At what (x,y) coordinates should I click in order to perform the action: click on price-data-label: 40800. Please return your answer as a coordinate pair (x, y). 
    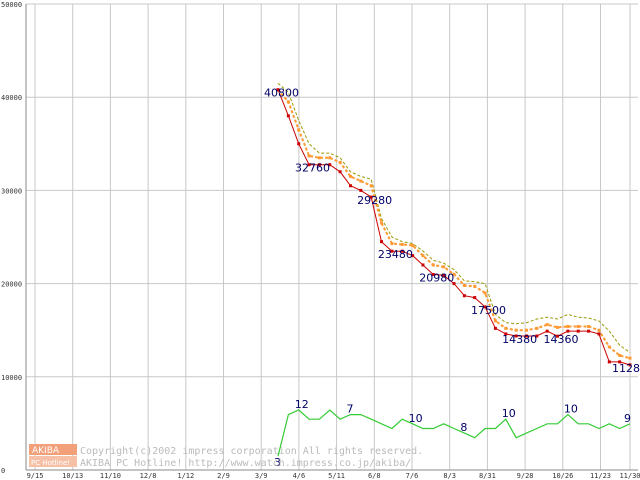
    Looking at the image, I should click on (281, 93).